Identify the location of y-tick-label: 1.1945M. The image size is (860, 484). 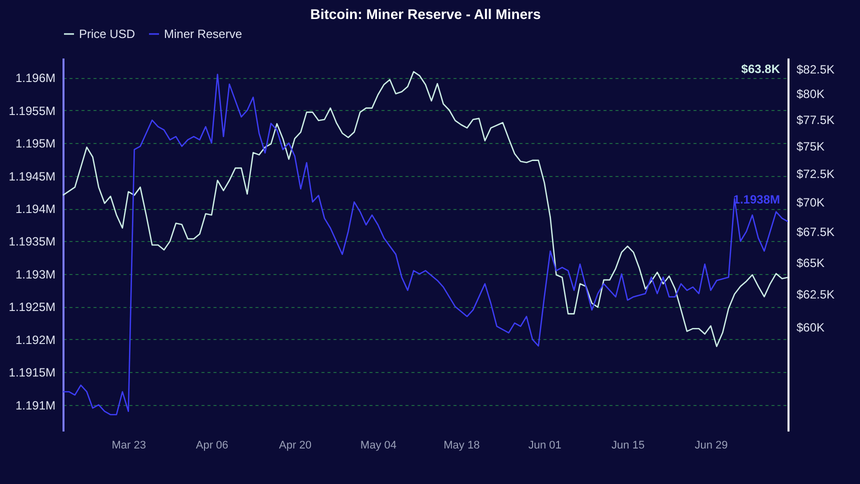
(32, 176).